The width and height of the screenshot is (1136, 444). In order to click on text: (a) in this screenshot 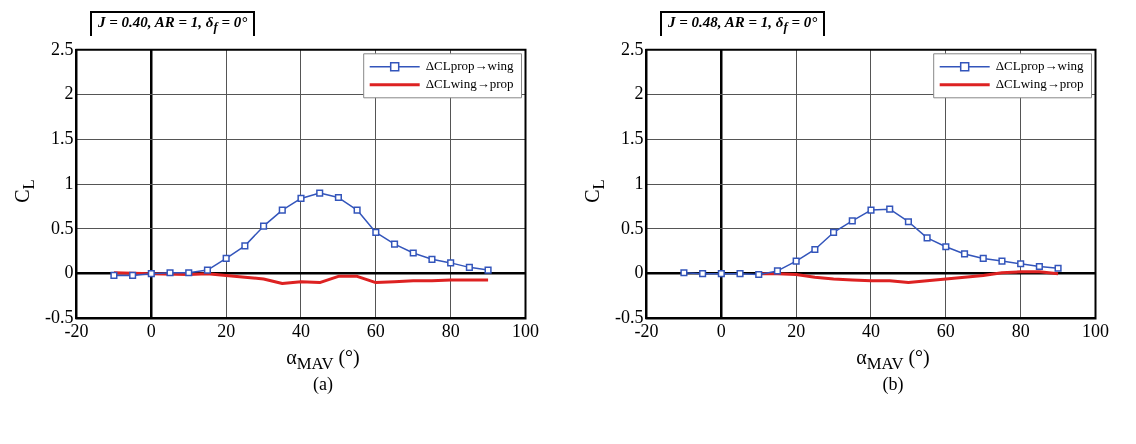, I will do `click(323, 384)`.